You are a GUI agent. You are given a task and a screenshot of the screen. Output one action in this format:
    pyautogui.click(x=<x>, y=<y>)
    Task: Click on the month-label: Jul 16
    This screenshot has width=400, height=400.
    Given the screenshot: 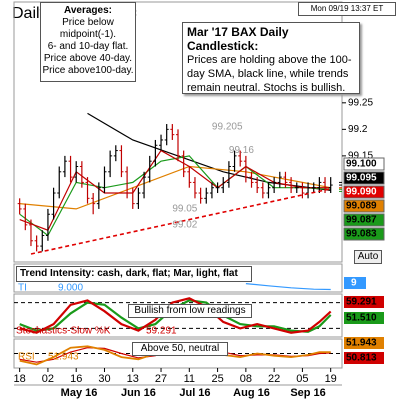 What is the action you would take?
    pyautogui.click(x=194, y=393)
    